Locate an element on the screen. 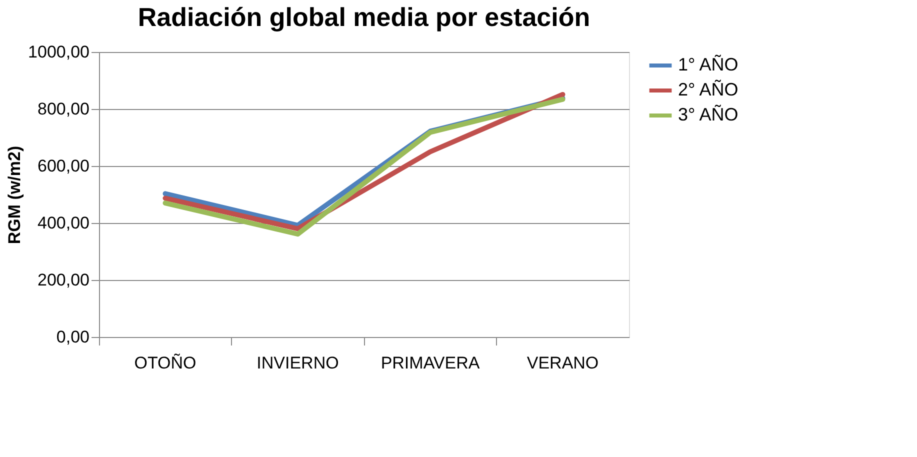 Image resolution: width=917 pixels, height=457 pixels. y-tick-label: 200,00 is located at coordinates (64, 280).